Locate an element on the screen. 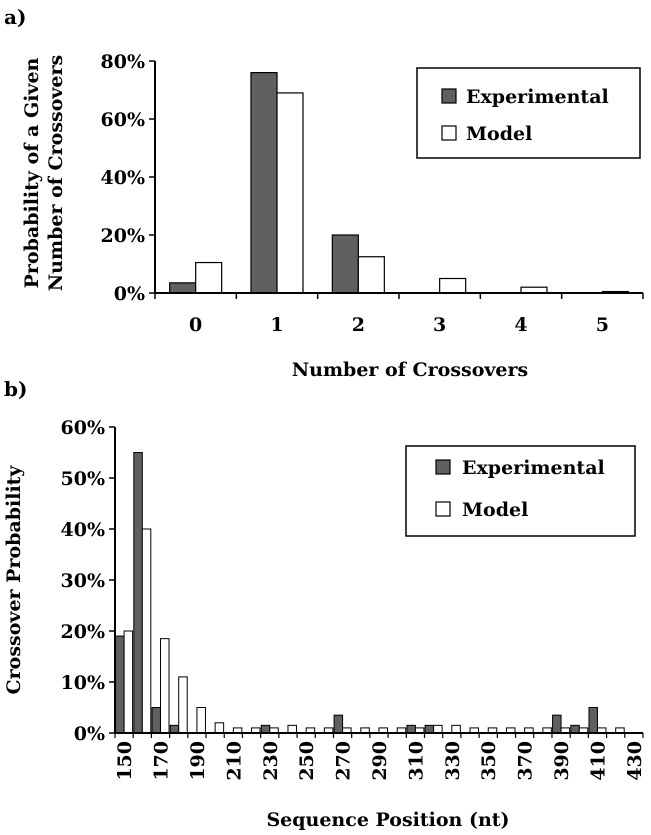 This screenshot has height=835, width=651. chart-a-y-tick-label: 40% is located at coordinates (123, 178).